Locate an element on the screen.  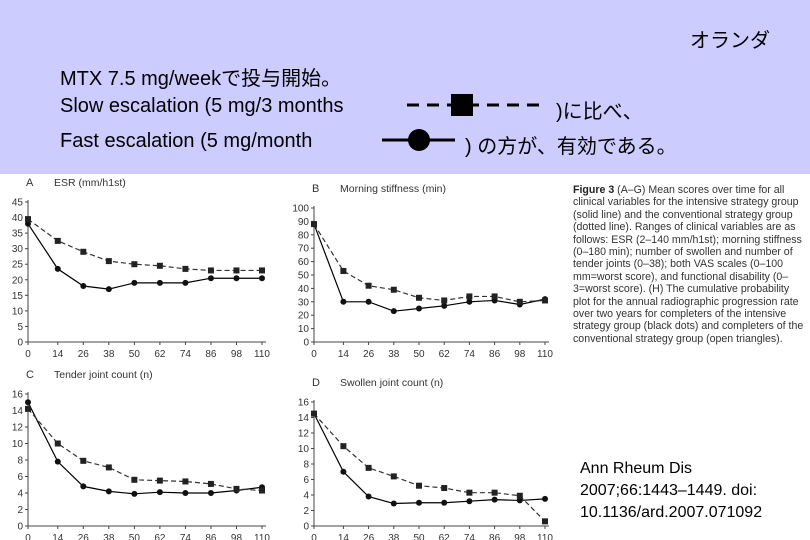
x-tick-label-d: 86 is located at coordinates (495, 536).